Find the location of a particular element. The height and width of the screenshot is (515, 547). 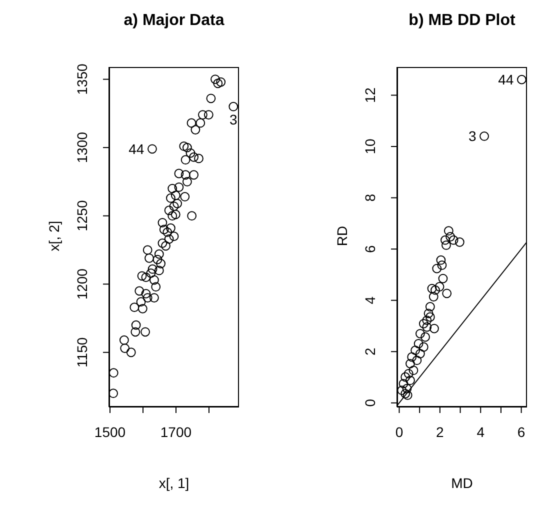

y-tick-label: 2 is located at coordinates (370, 352).